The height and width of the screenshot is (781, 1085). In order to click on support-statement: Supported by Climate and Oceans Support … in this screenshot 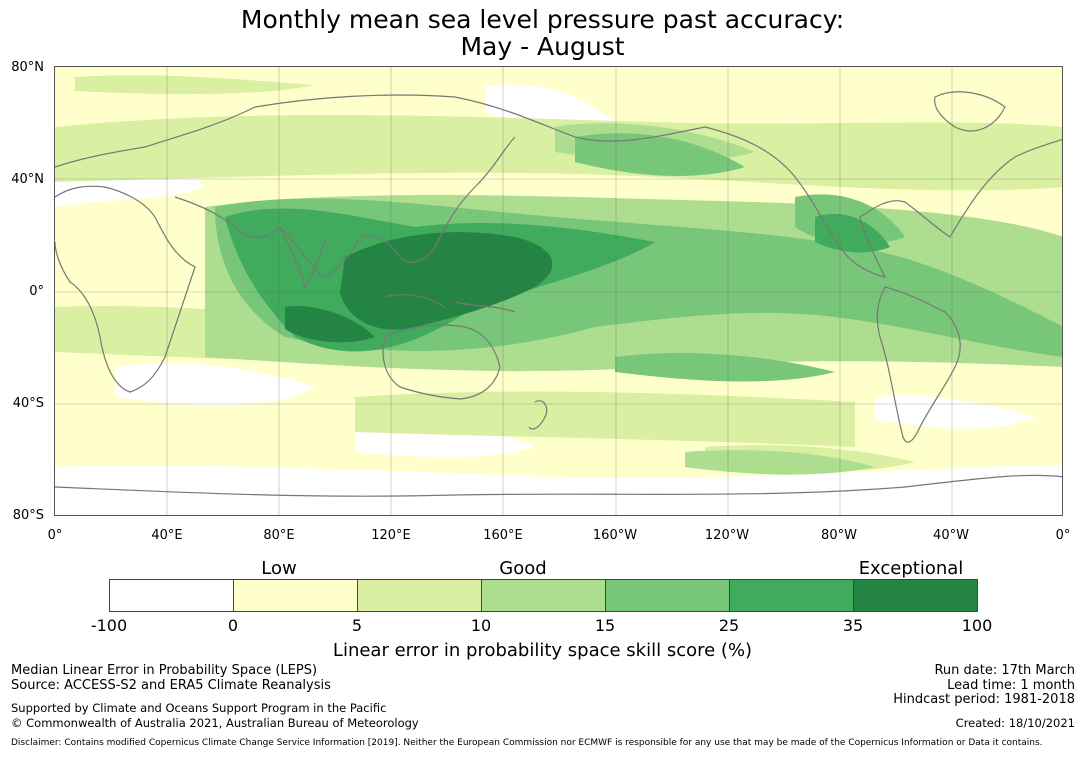, I will do `click(199, 708)`.